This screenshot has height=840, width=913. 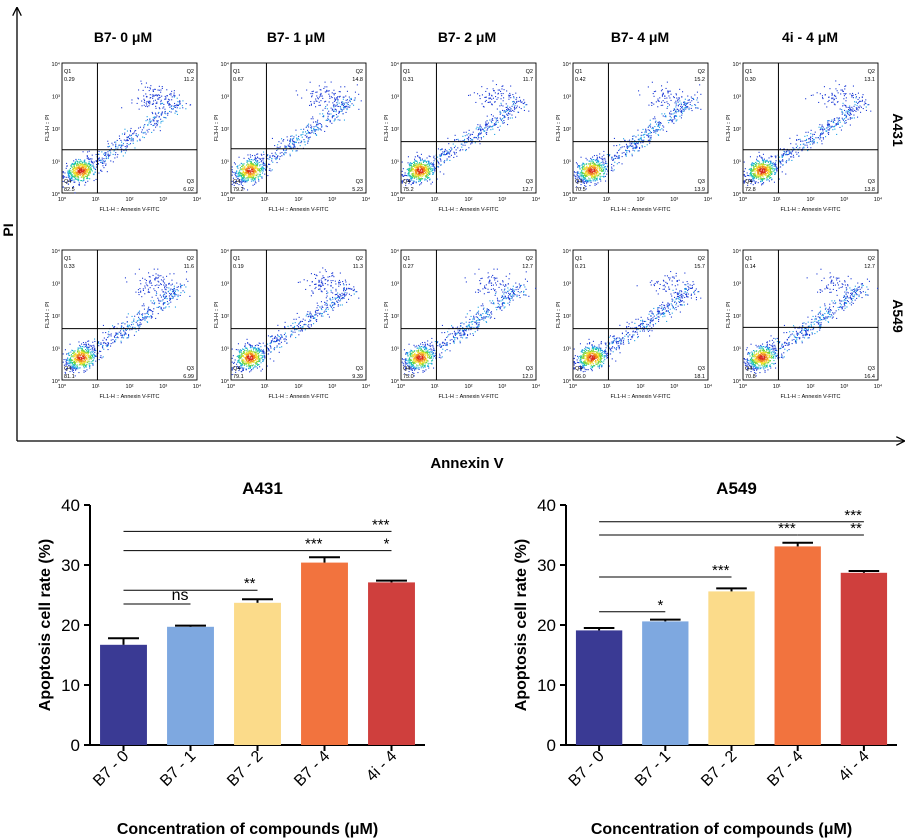 What do you see at coordinates (869, 190) in the screenshot?
I see `quadrant-q3-value: 13.8` at bounding box center [869, 190].